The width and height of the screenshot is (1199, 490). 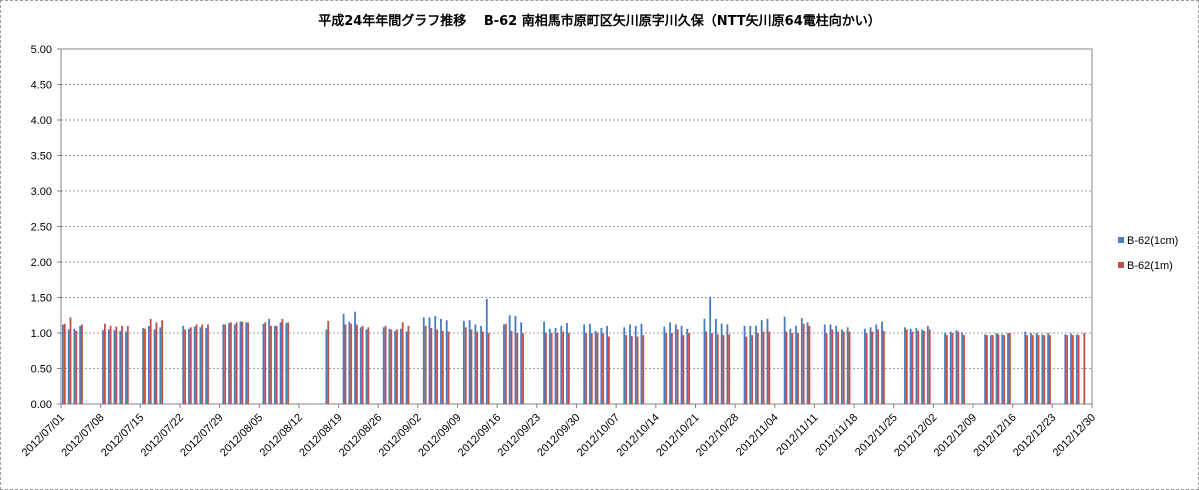 I want to click on y-tick-label: 2.50, so click(x=41, y=228).